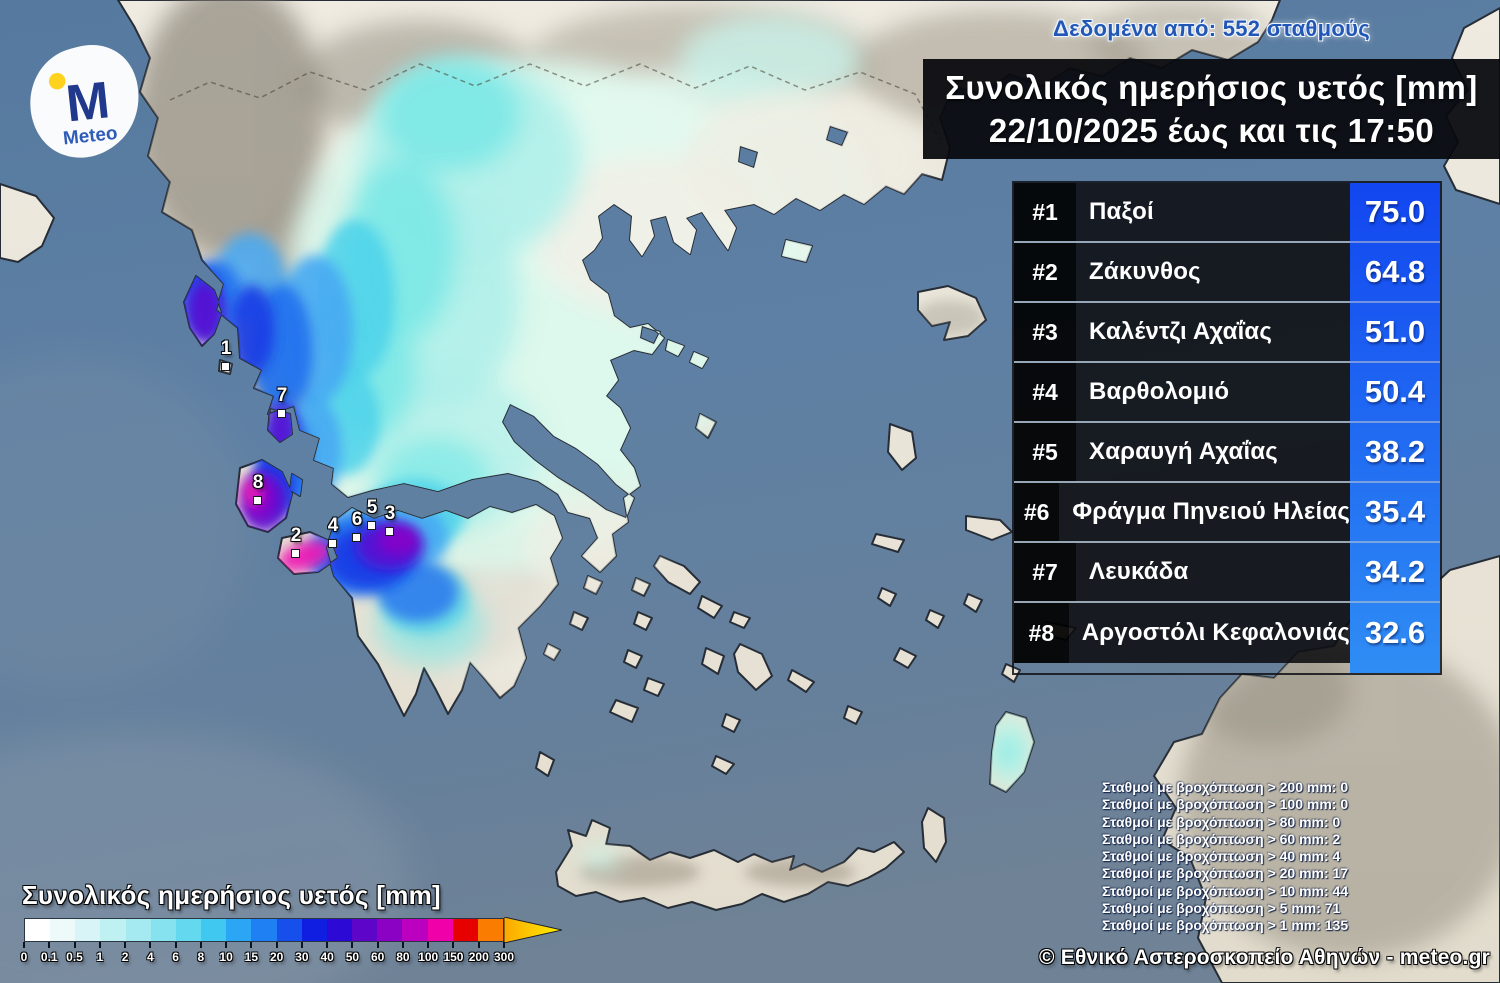  Describe the element at coordinates (1213, 572) in the screenshot. I see `station-name: Λευκάδα` at that location.